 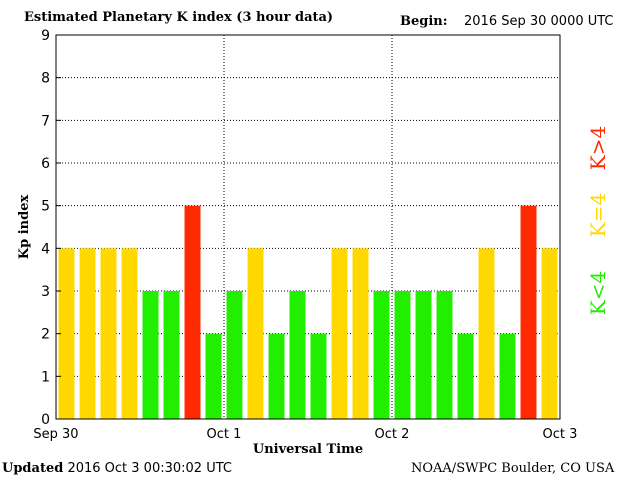 What do you see at coordinates (24, 227) in the screenshot?
I see `y-axis-label: Kp index` at bounding box center [24, 227].